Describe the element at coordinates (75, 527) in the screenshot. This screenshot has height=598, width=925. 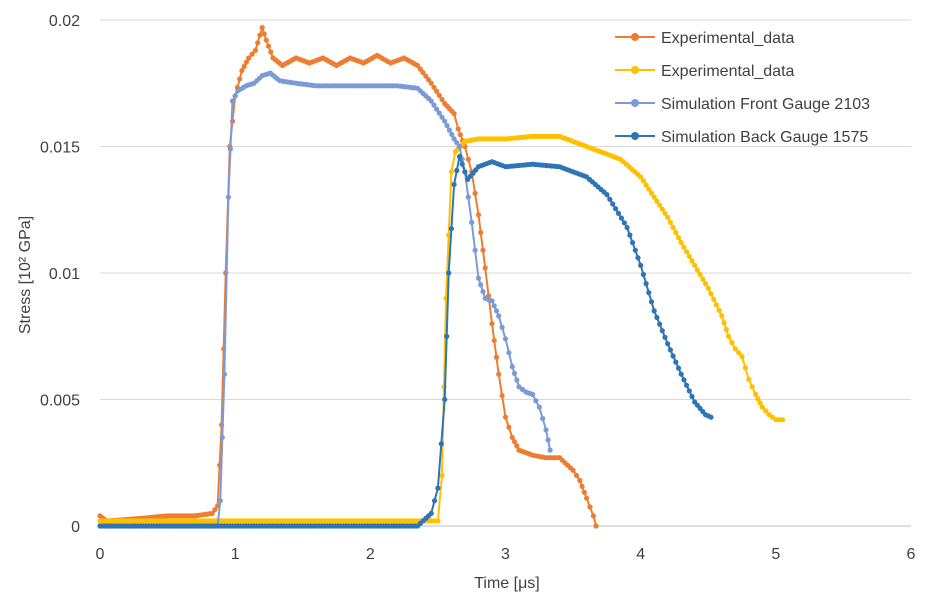
I see `y-tick-label: 0` at that location.